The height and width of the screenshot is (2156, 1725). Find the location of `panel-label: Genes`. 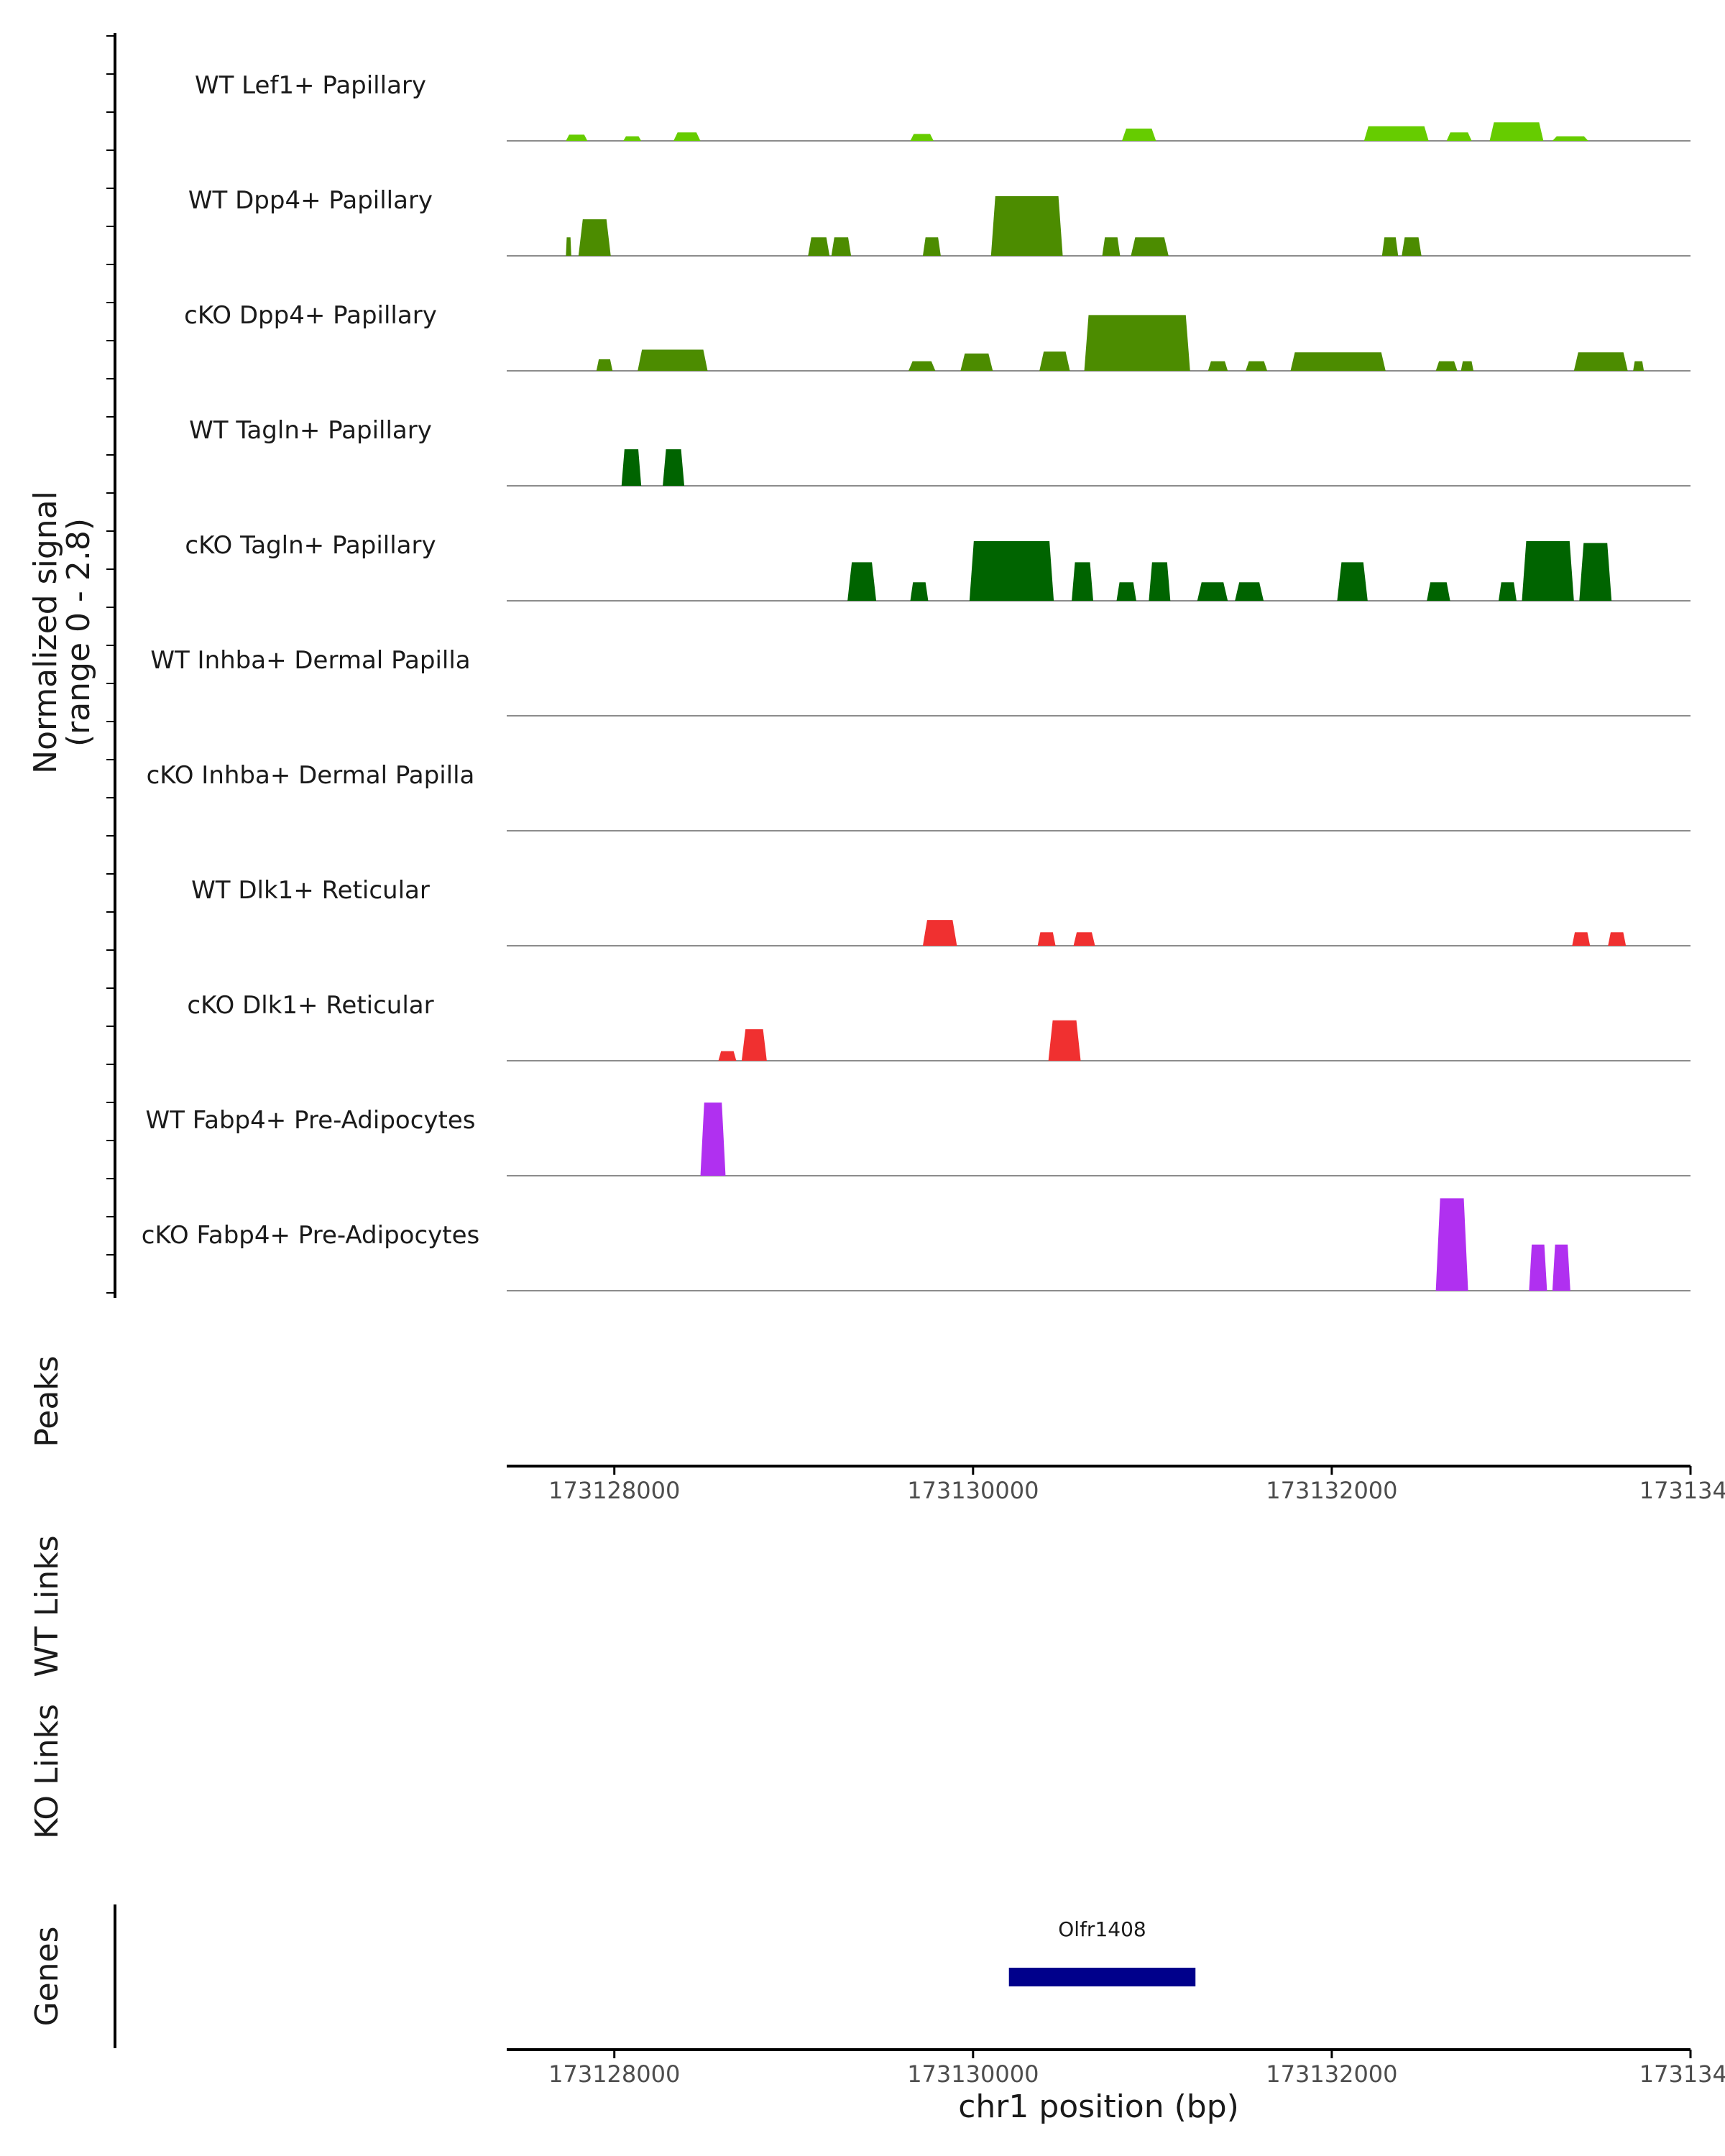

panel-label: Genes is located at coordinates (47, 1976).